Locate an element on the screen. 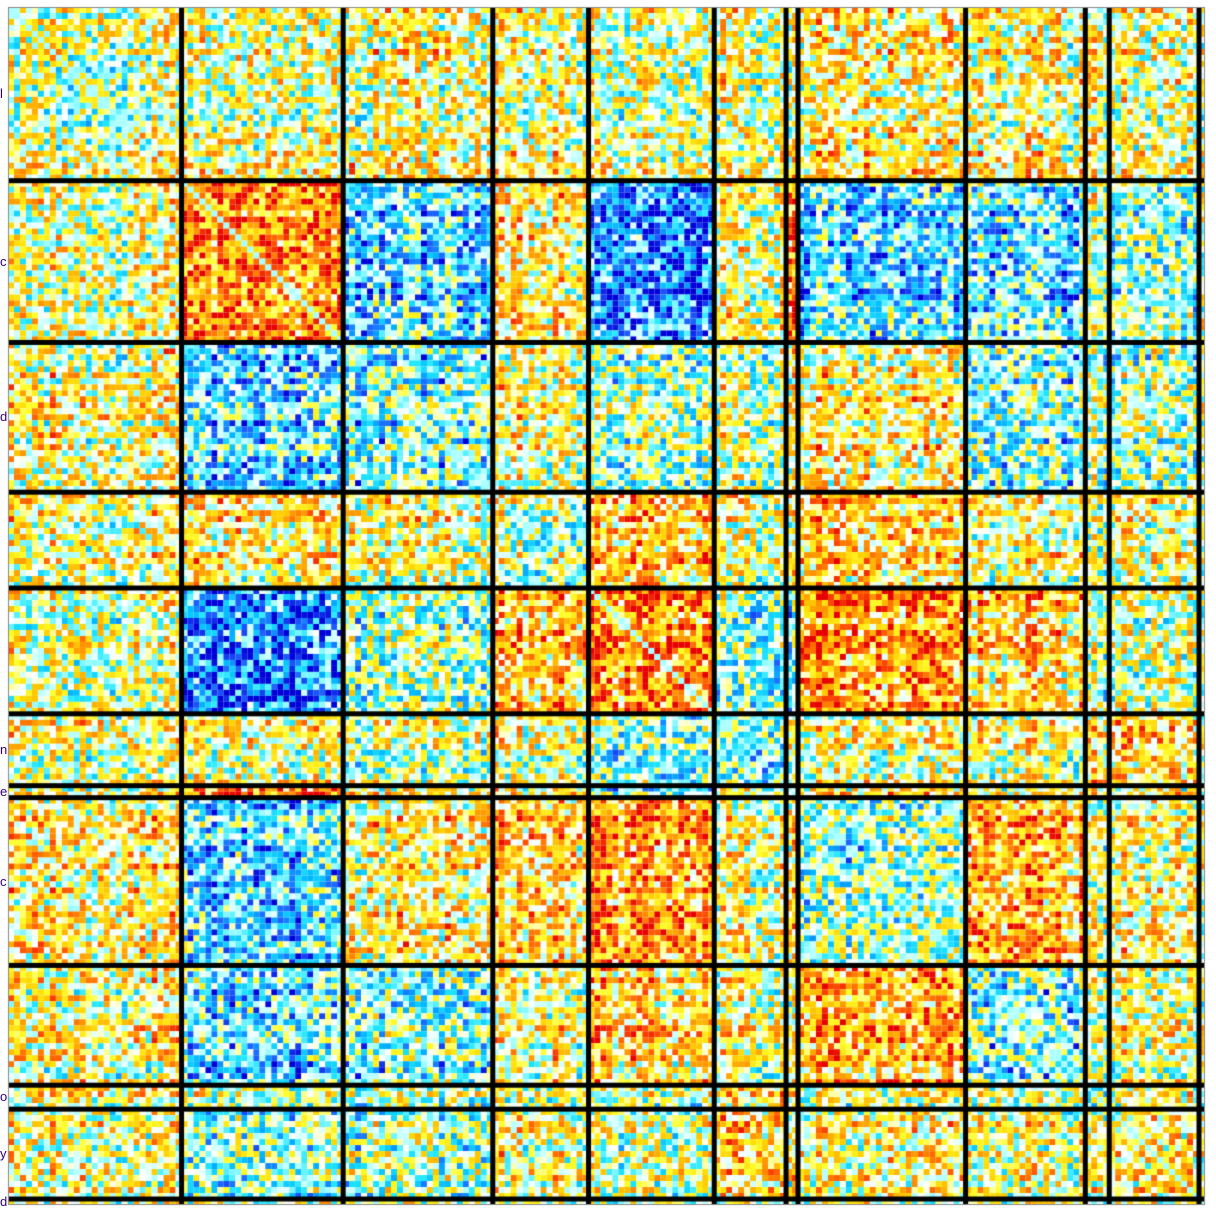  row-label-fragment: o is located at coordinates (4, 1097).